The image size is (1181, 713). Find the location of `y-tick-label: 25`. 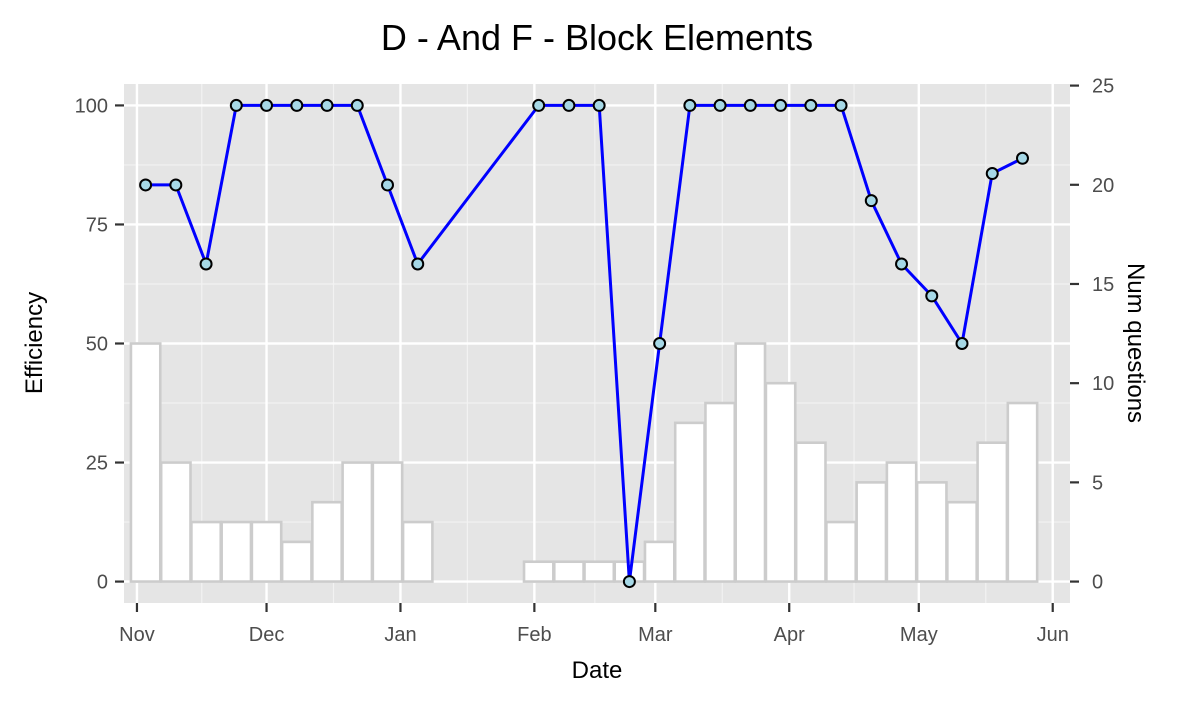

y-tick-label: 25 is located at coordinates (97, 464).